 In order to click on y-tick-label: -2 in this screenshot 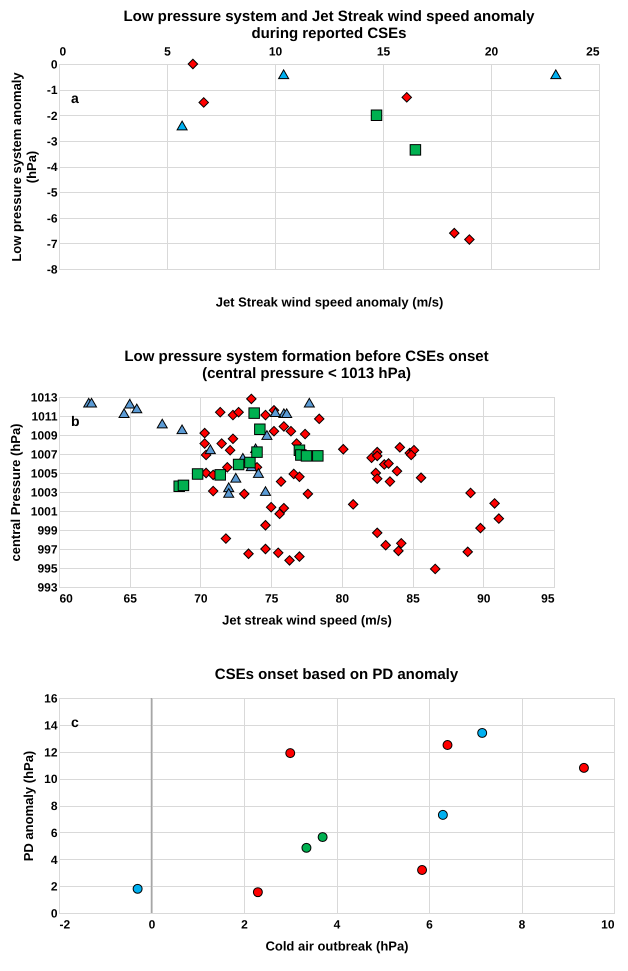, I will do `click(52, 115)`.